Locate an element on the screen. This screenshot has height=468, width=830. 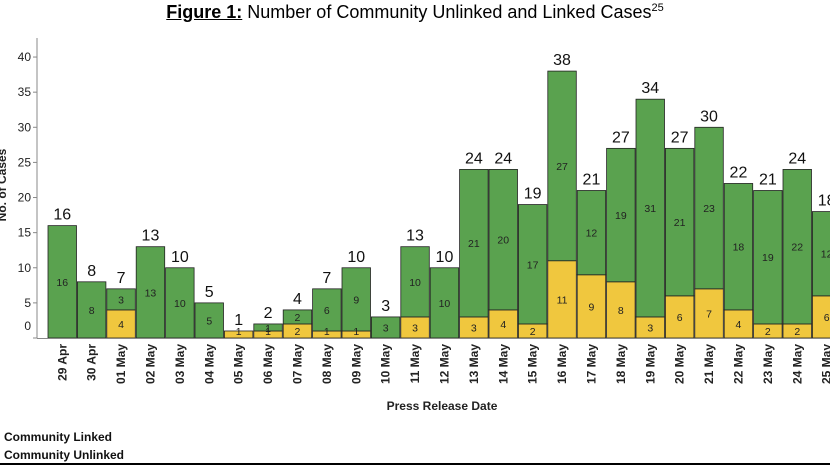
x-tick-label: 18 May is located at coordinates (621, 364).